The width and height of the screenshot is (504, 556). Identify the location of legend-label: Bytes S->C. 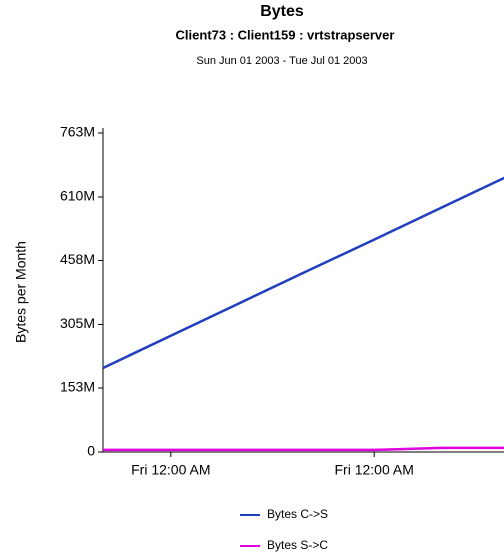
(297, 545).